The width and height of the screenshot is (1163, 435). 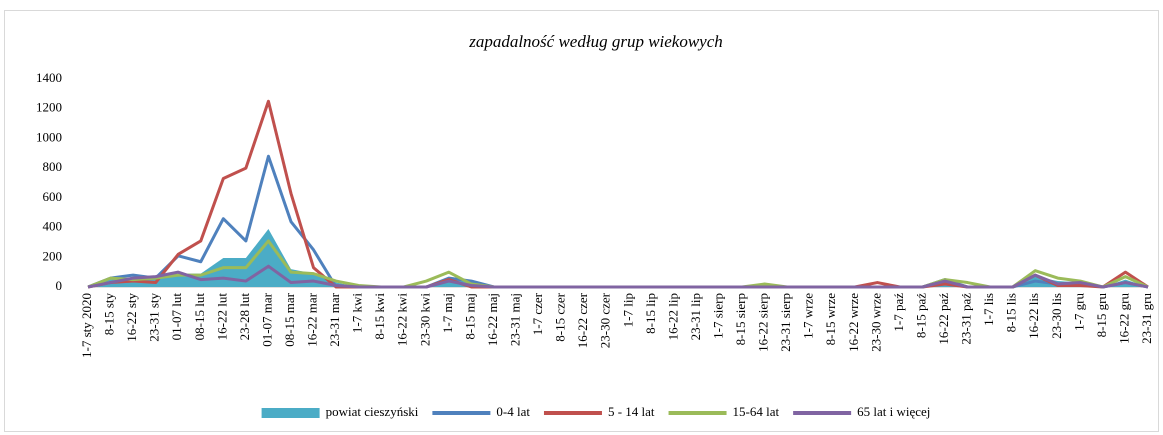 What do you see at coordinates (109, 314) in the screenshot?
I see `x-tick-label: 8-15 sty` at bounding box center [109, 314].